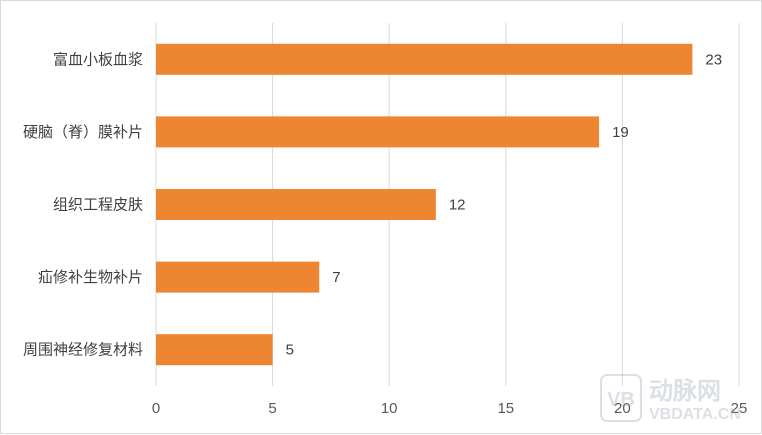 This screenshot has width=762, height=435. What do you see at coordinates (98, 205) in the screenshot?
I see `category-label: 组织工程皮肤` at bounding box center [98, 205].